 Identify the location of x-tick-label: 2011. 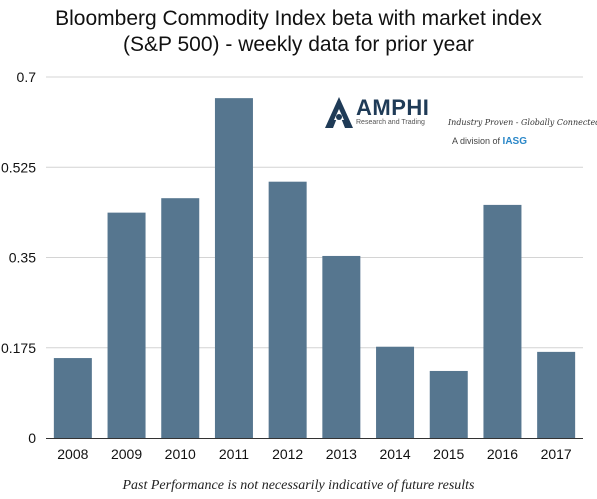
(234, 454).